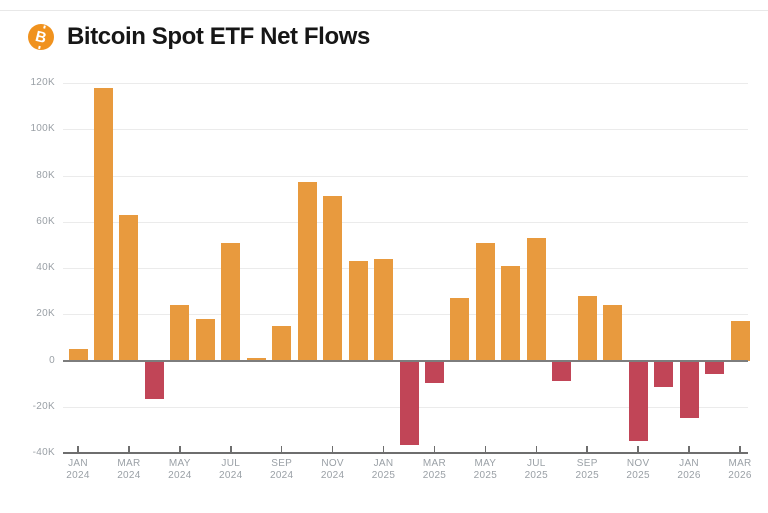 This screenshot has width=768, height=513. I want to click on y-axis-label: -40K, so click(43, 452).